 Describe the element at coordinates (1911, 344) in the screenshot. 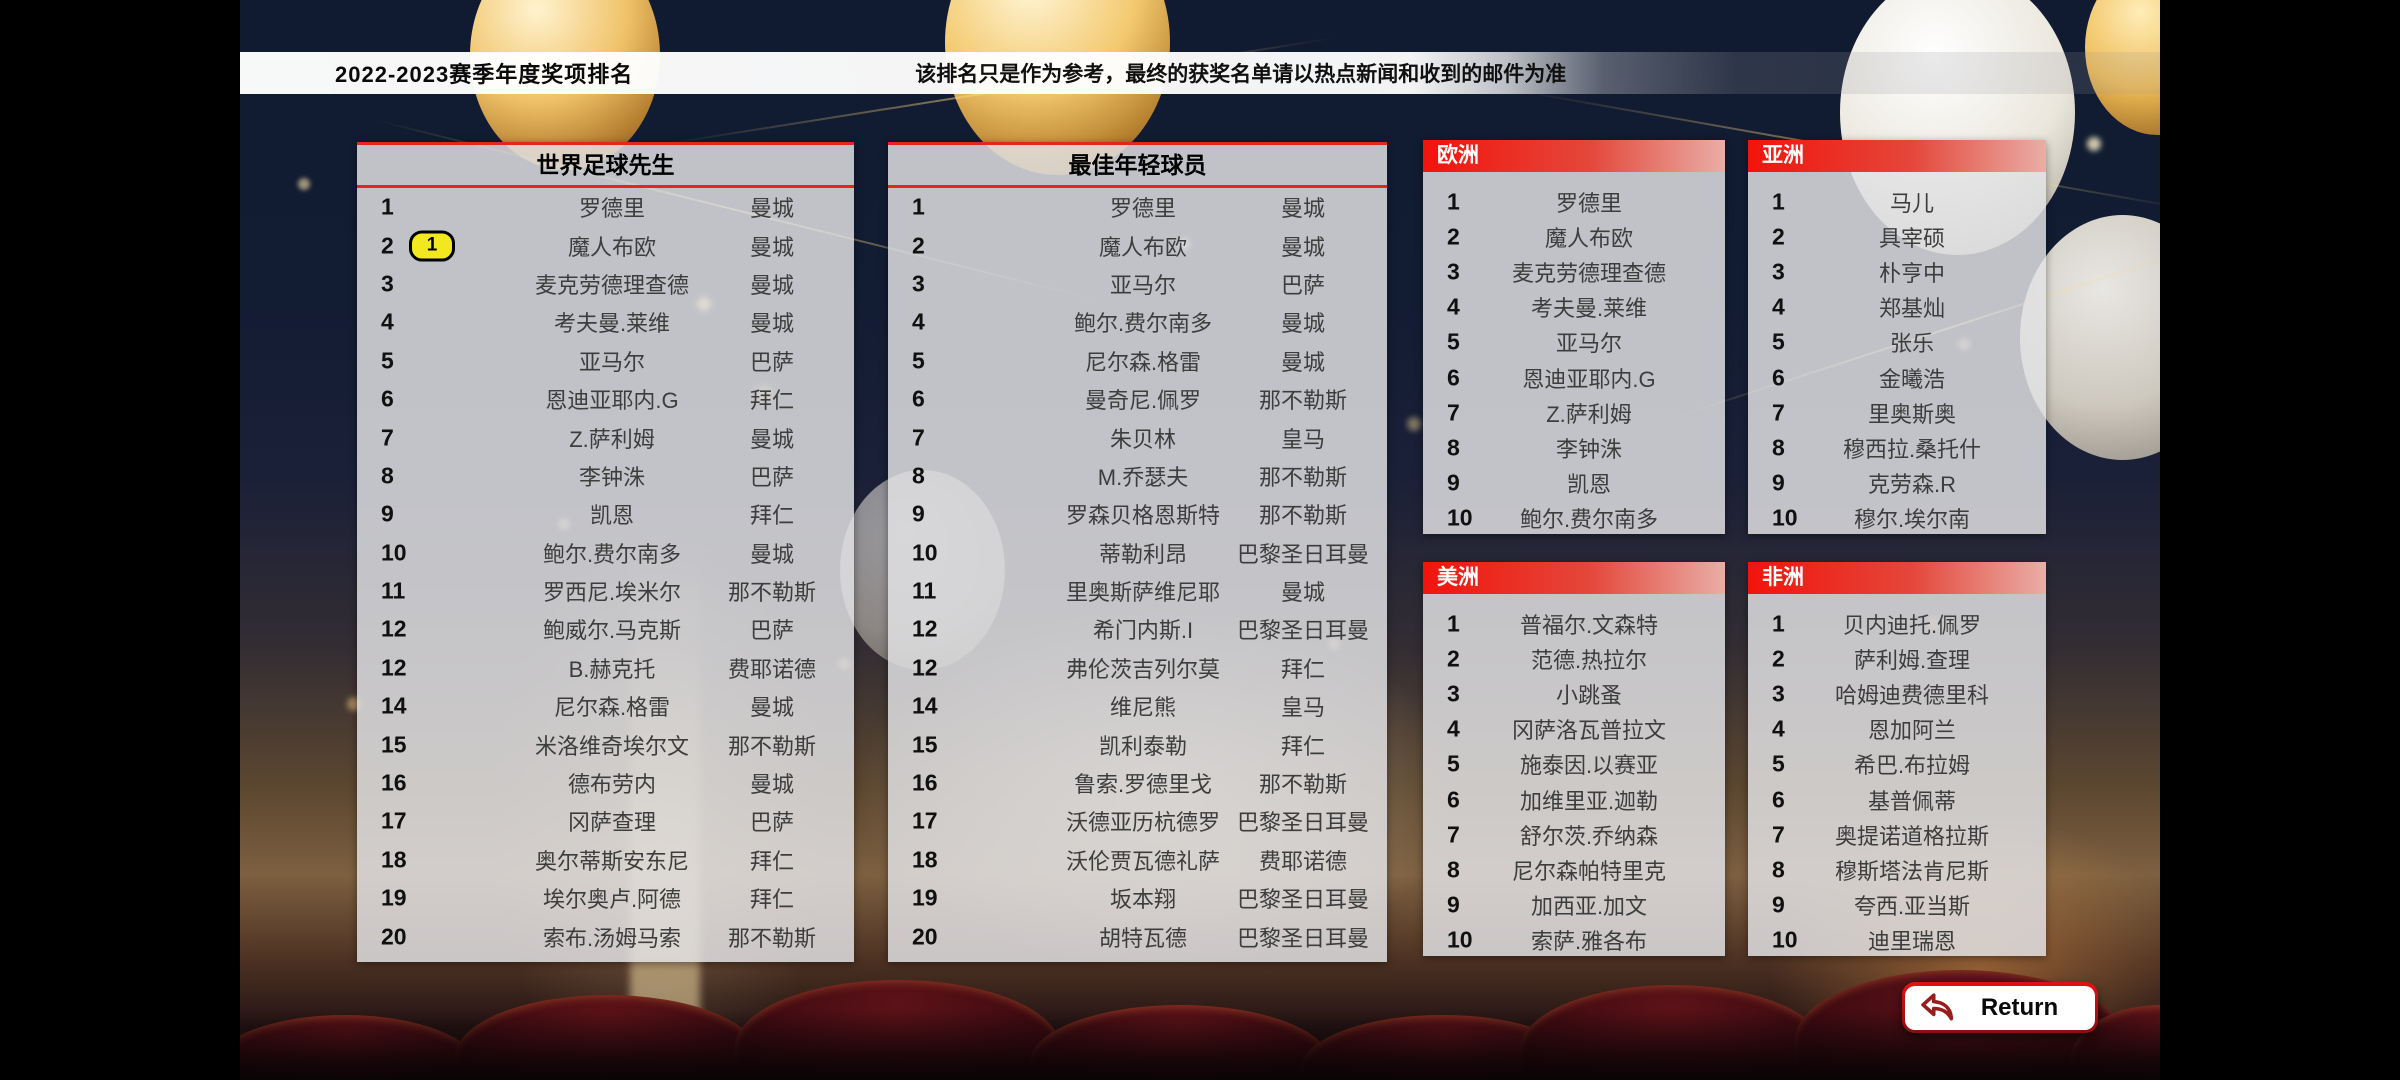

I see `player-name: 张乐` at that location.